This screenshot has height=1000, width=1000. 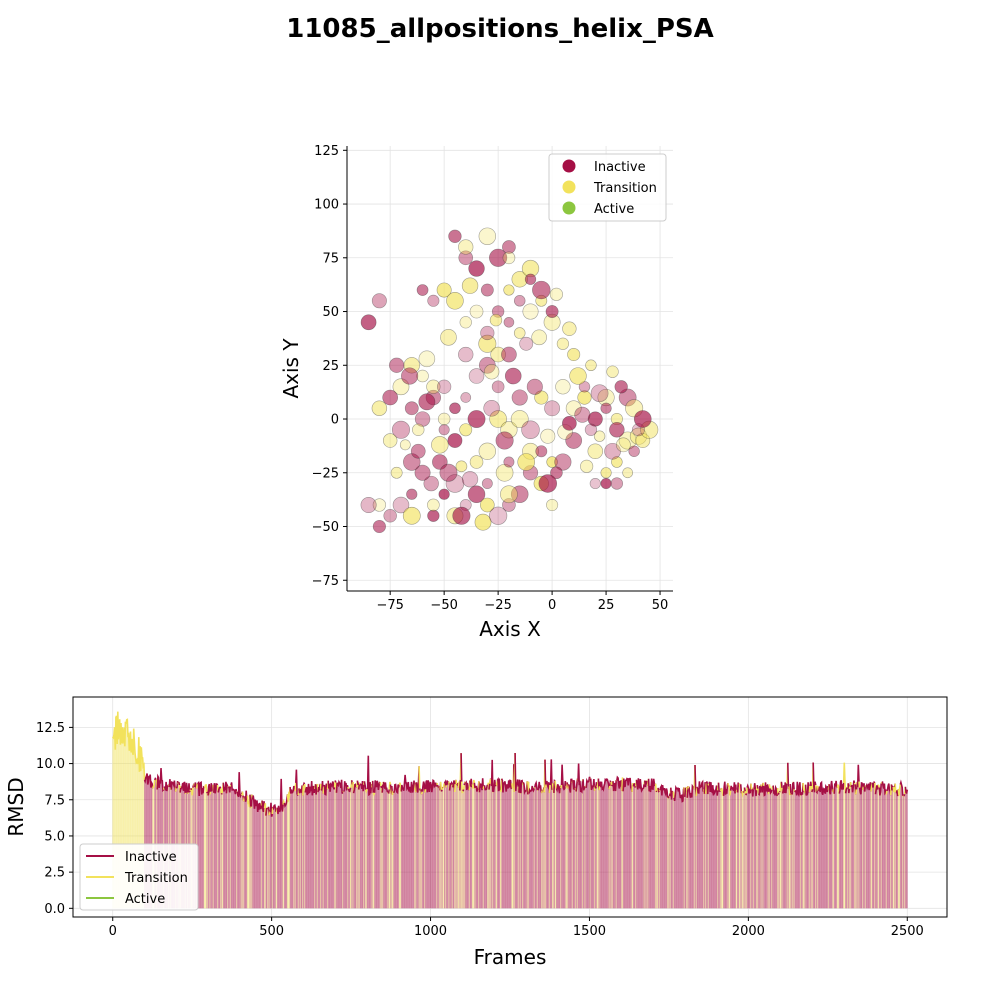 What do you see at coordinates (620, 167) in the screenshot?
I see `scatter-legend-label: Inactive` at bounding box center [620, 167].